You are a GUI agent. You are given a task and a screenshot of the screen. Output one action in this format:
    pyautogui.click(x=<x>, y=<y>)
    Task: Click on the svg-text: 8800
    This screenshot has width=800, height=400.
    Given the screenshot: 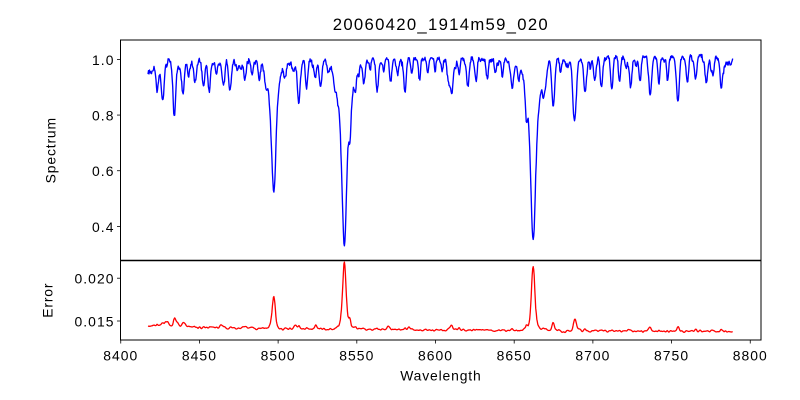 What is the action you would take?
    pyautogui.click(x=750, y=356)
    